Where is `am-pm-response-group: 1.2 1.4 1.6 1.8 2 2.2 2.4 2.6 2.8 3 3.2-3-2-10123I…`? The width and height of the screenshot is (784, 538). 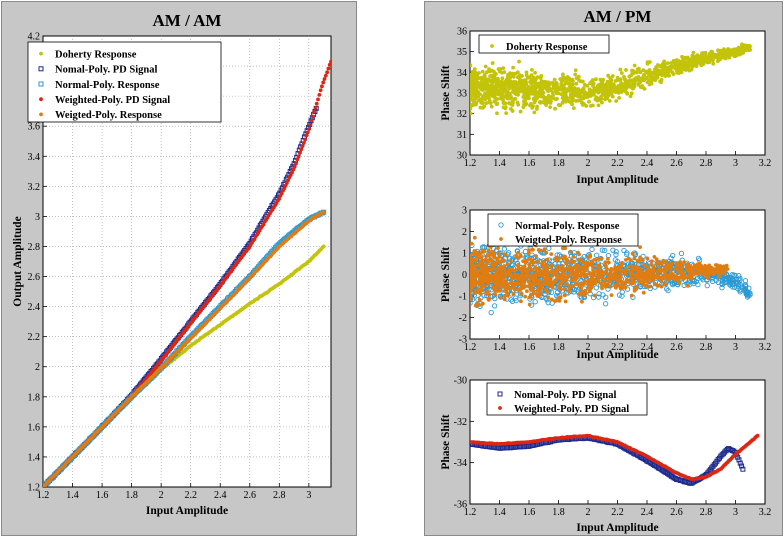
am-pm-response-group: 1.2 1.4 1.6 1.8 2 2.2 2.4 2.6 2.8 3 3.2-3-2-10123I… is located at coordinates (605, 284).